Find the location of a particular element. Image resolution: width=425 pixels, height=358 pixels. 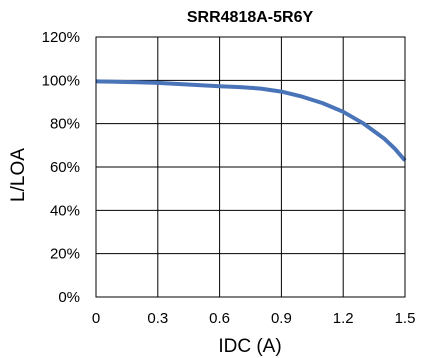

x-tick-label: 0.9 is located at coordinates (281, 318).